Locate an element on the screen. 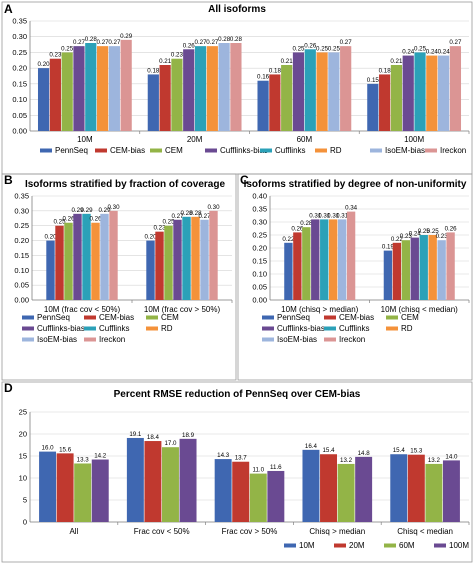  panel-d-category-label: Frac cov < 50% is located at coordinates (162, 531).